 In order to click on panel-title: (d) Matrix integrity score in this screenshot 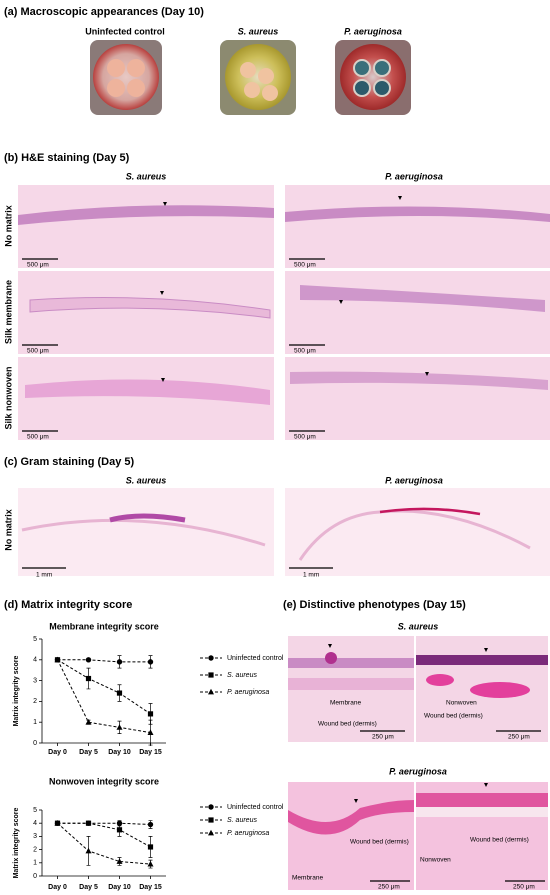, I will do `click(68, 605)`.